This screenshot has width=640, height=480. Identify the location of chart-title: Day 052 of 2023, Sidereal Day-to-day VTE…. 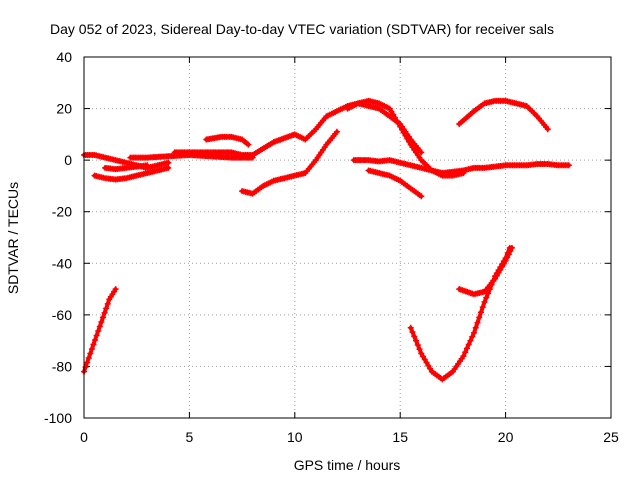
(302, 29).